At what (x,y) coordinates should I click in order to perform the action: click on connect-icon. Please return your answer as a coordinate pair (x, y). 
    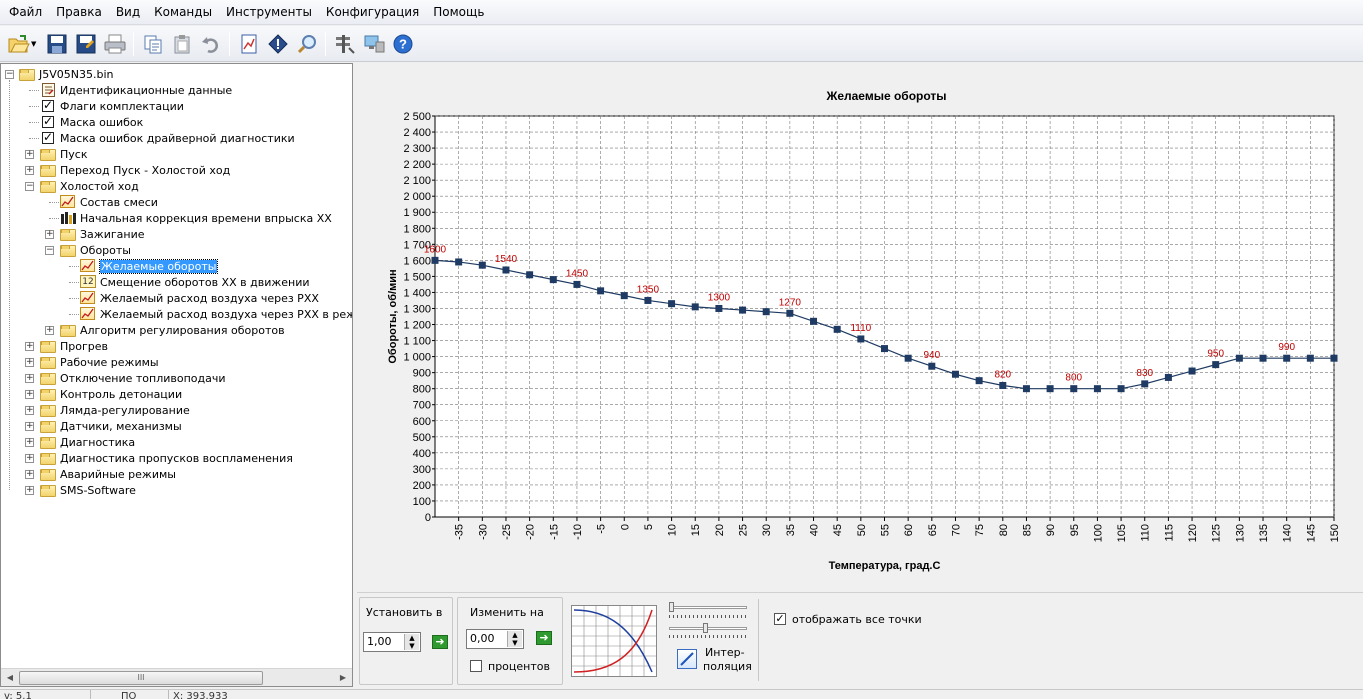
    Looking at the image, I should click on (373, 43).